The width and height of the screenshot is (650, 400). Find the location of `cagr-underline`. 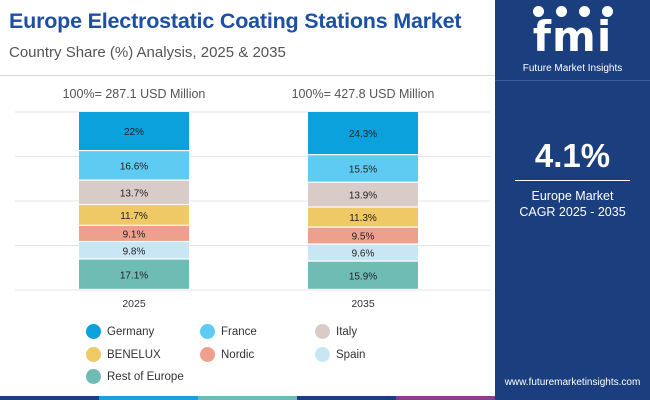

cagr-underline is located at coordinates (572, 180).